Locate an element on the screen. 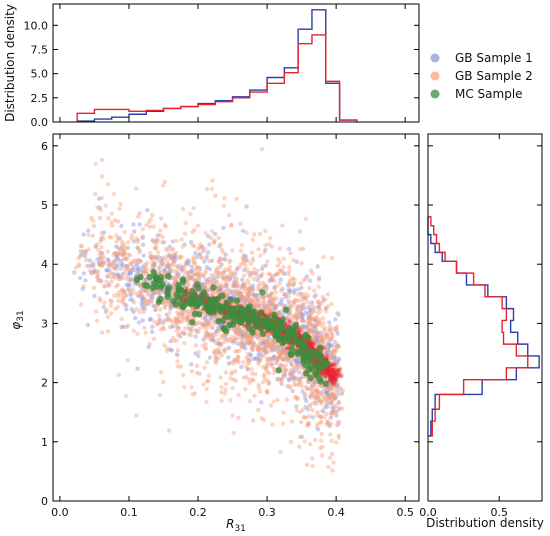 This screenshot has width=550, height=536. legend-marker-mc-sample is located at coordinates (435, 94).